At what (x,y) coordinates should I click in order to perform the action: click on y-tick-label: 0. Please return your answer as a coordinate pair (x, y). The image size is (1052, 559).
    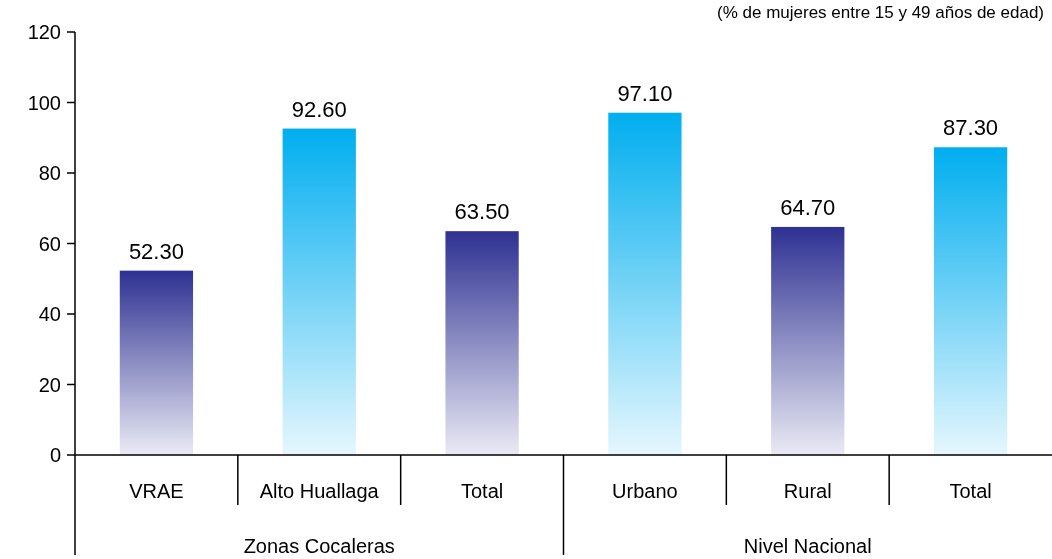
    Looking at the image, I should click on (55, 455).